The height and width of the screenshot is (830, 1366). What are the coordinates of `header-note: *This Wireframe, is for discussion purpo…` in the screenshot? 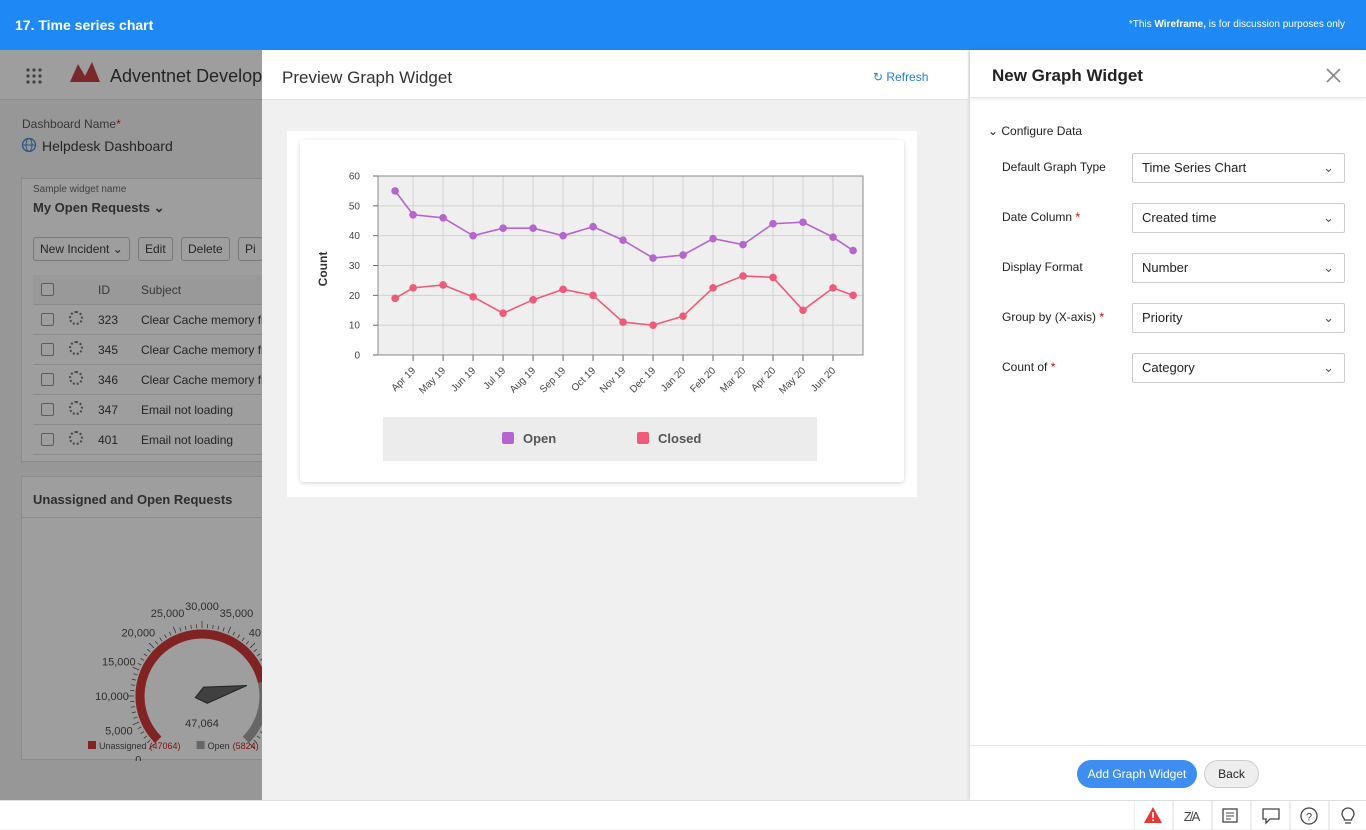 It's located at (1237, 24).